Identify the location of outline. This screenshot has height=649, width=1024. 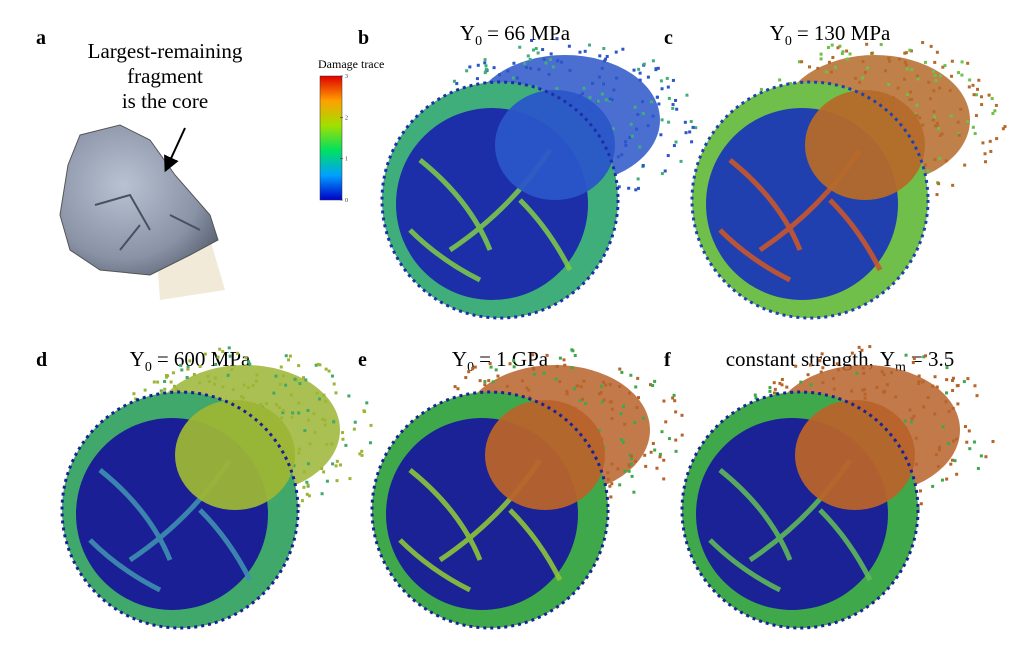
(500, 200).